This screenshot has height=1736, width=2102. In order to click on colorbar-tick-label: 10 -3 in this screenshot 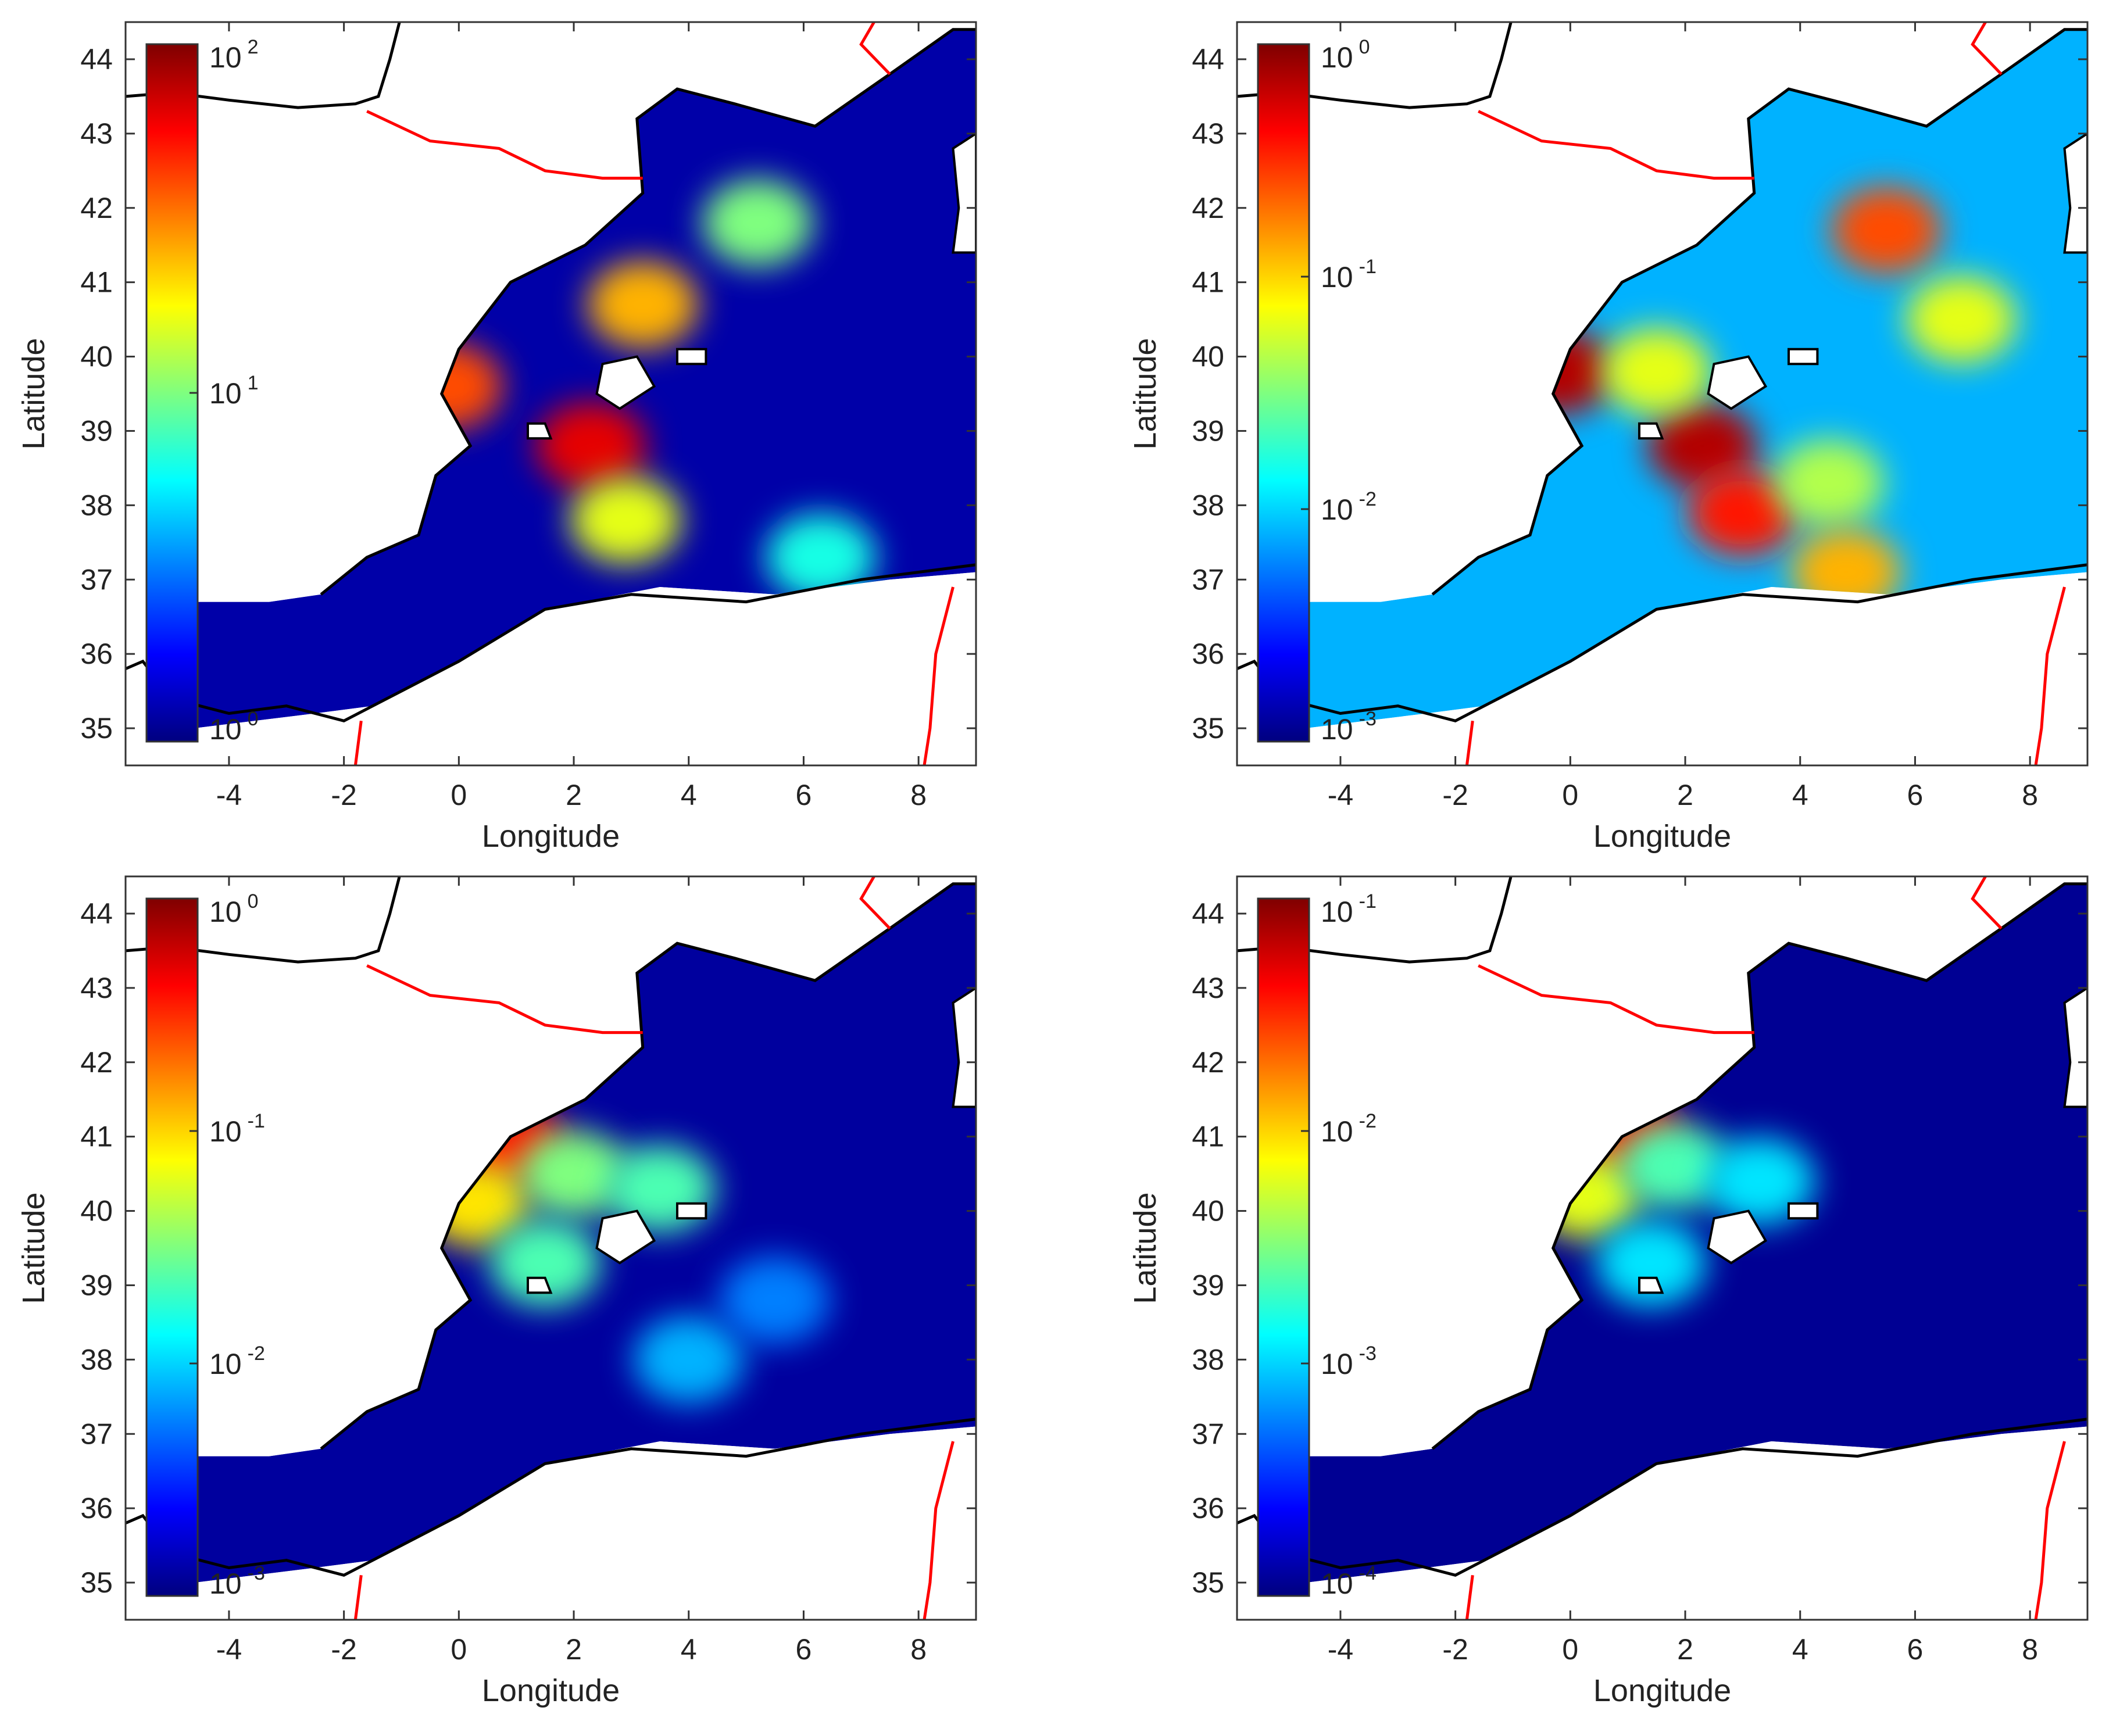, I will do `click(1349, 1361)`.